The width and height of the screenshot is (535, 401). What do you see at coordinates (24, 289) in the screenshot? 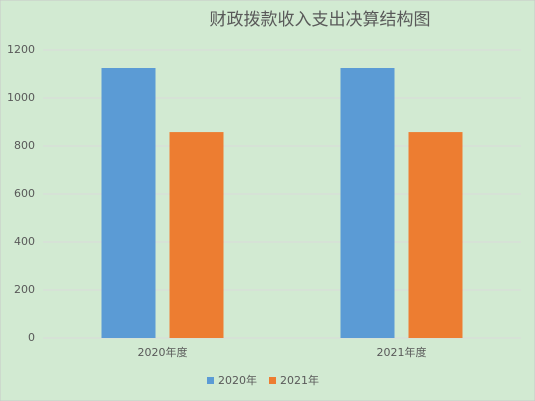
I see `y-tick-label: 200` at bounding box center [24, 289].